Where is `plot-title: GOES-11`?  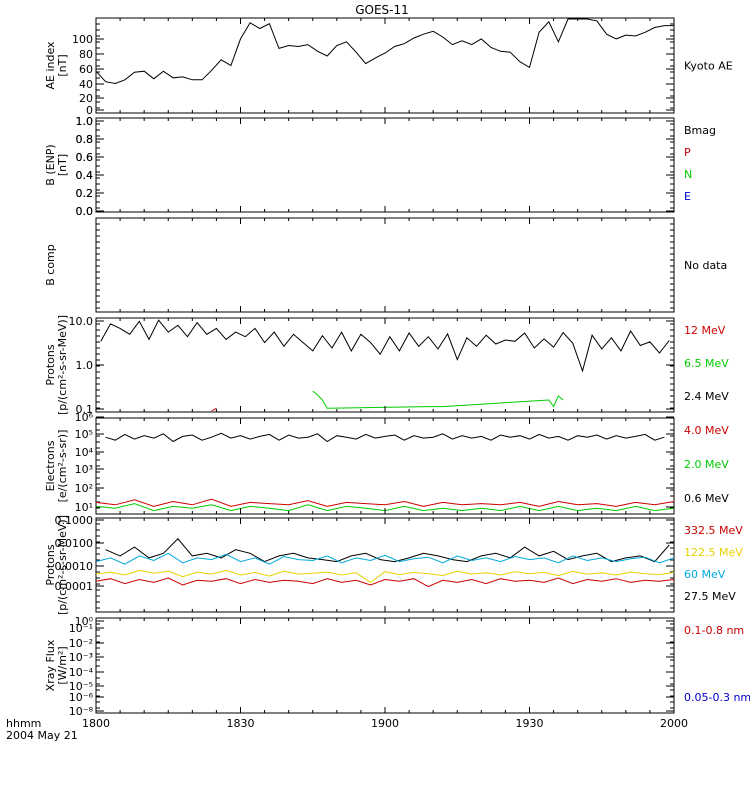
plot-title: GOES-11 is located at coordinates (382, 10).